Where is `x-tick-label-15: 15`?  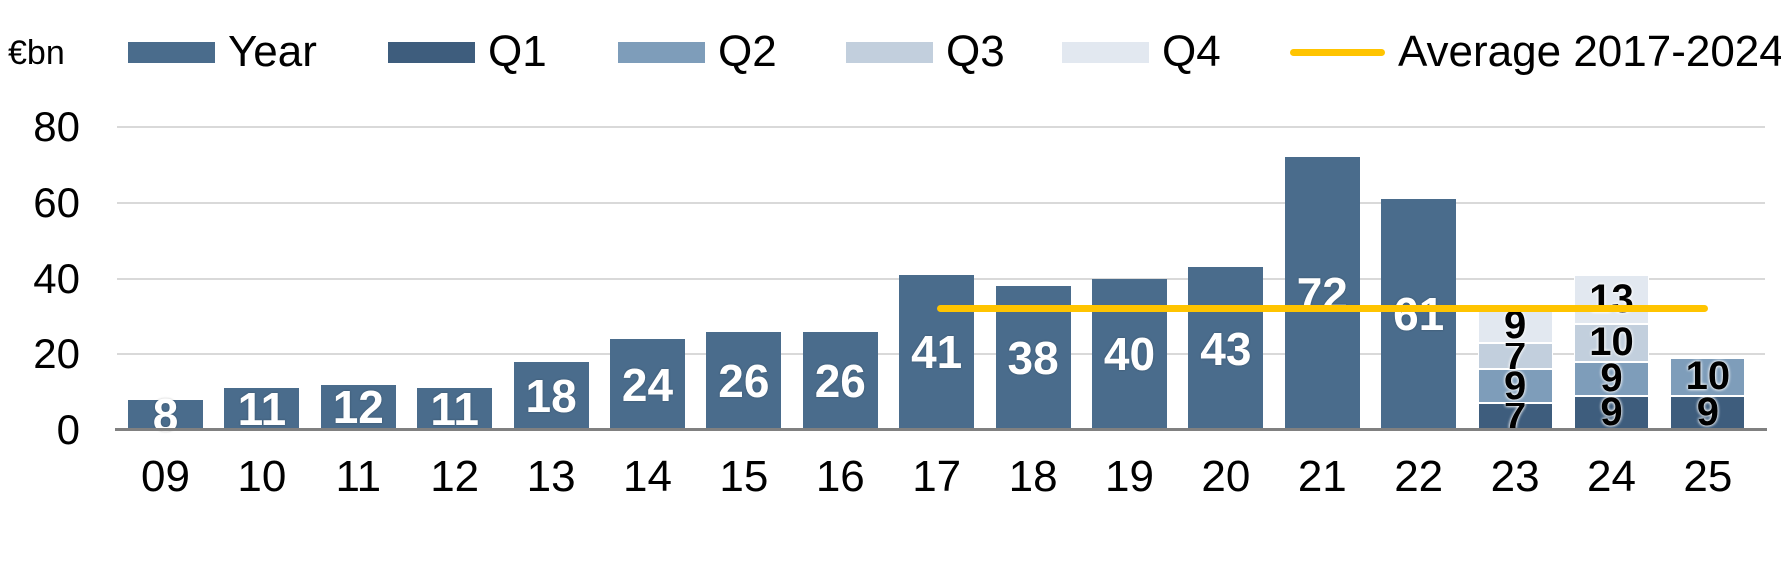 x-tick-label-15: 15 is located at coordinates (744, 476).